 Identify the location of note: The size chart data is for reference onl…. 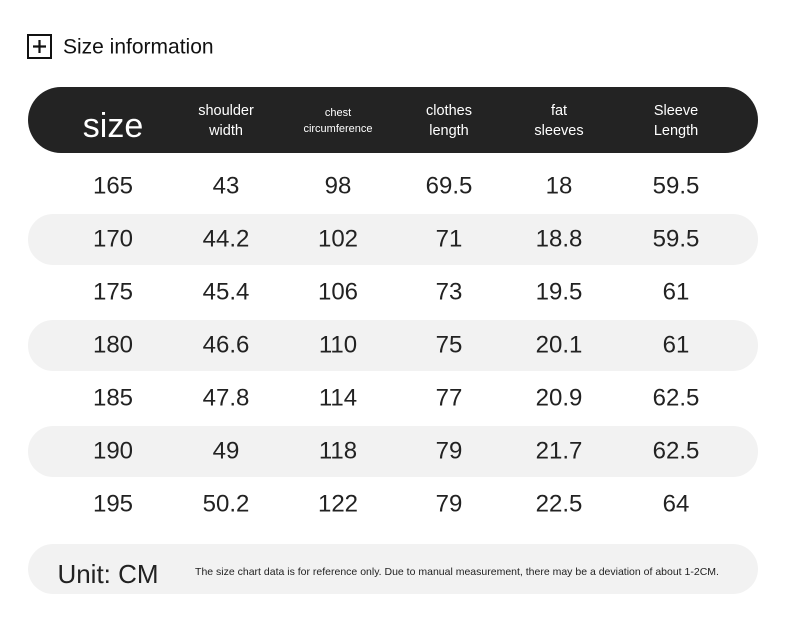
(457, 572).